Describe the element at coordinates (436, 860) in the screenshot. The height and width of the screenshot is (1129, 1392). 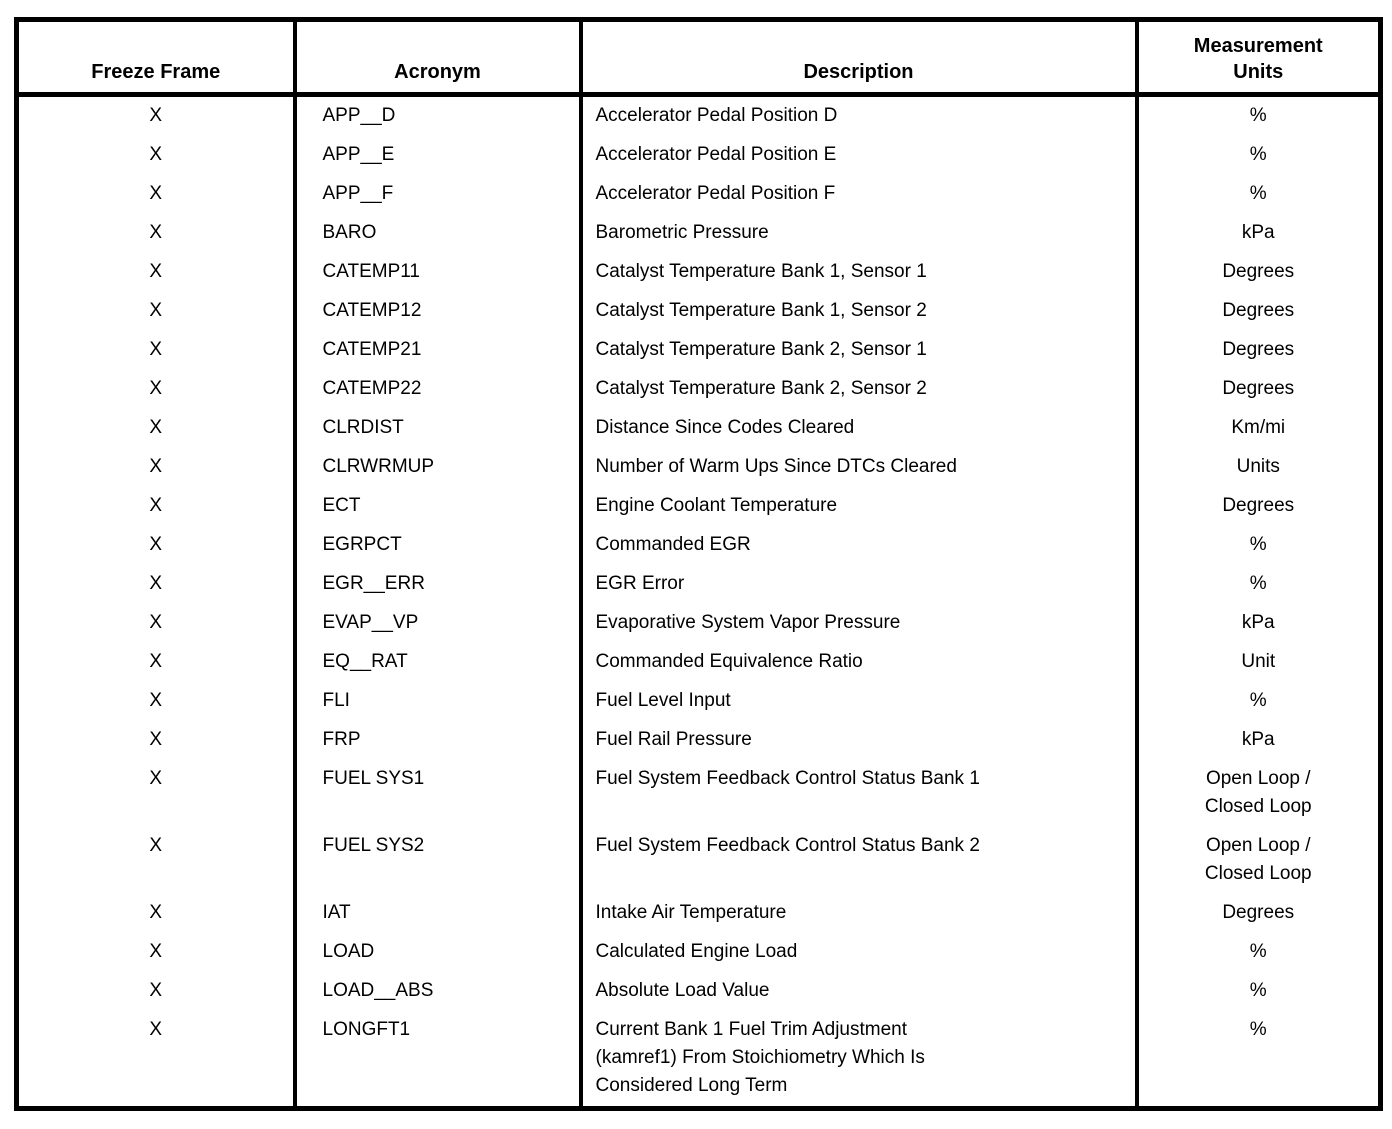
I see `cell-acronym: FUEL SYS2` at that location.